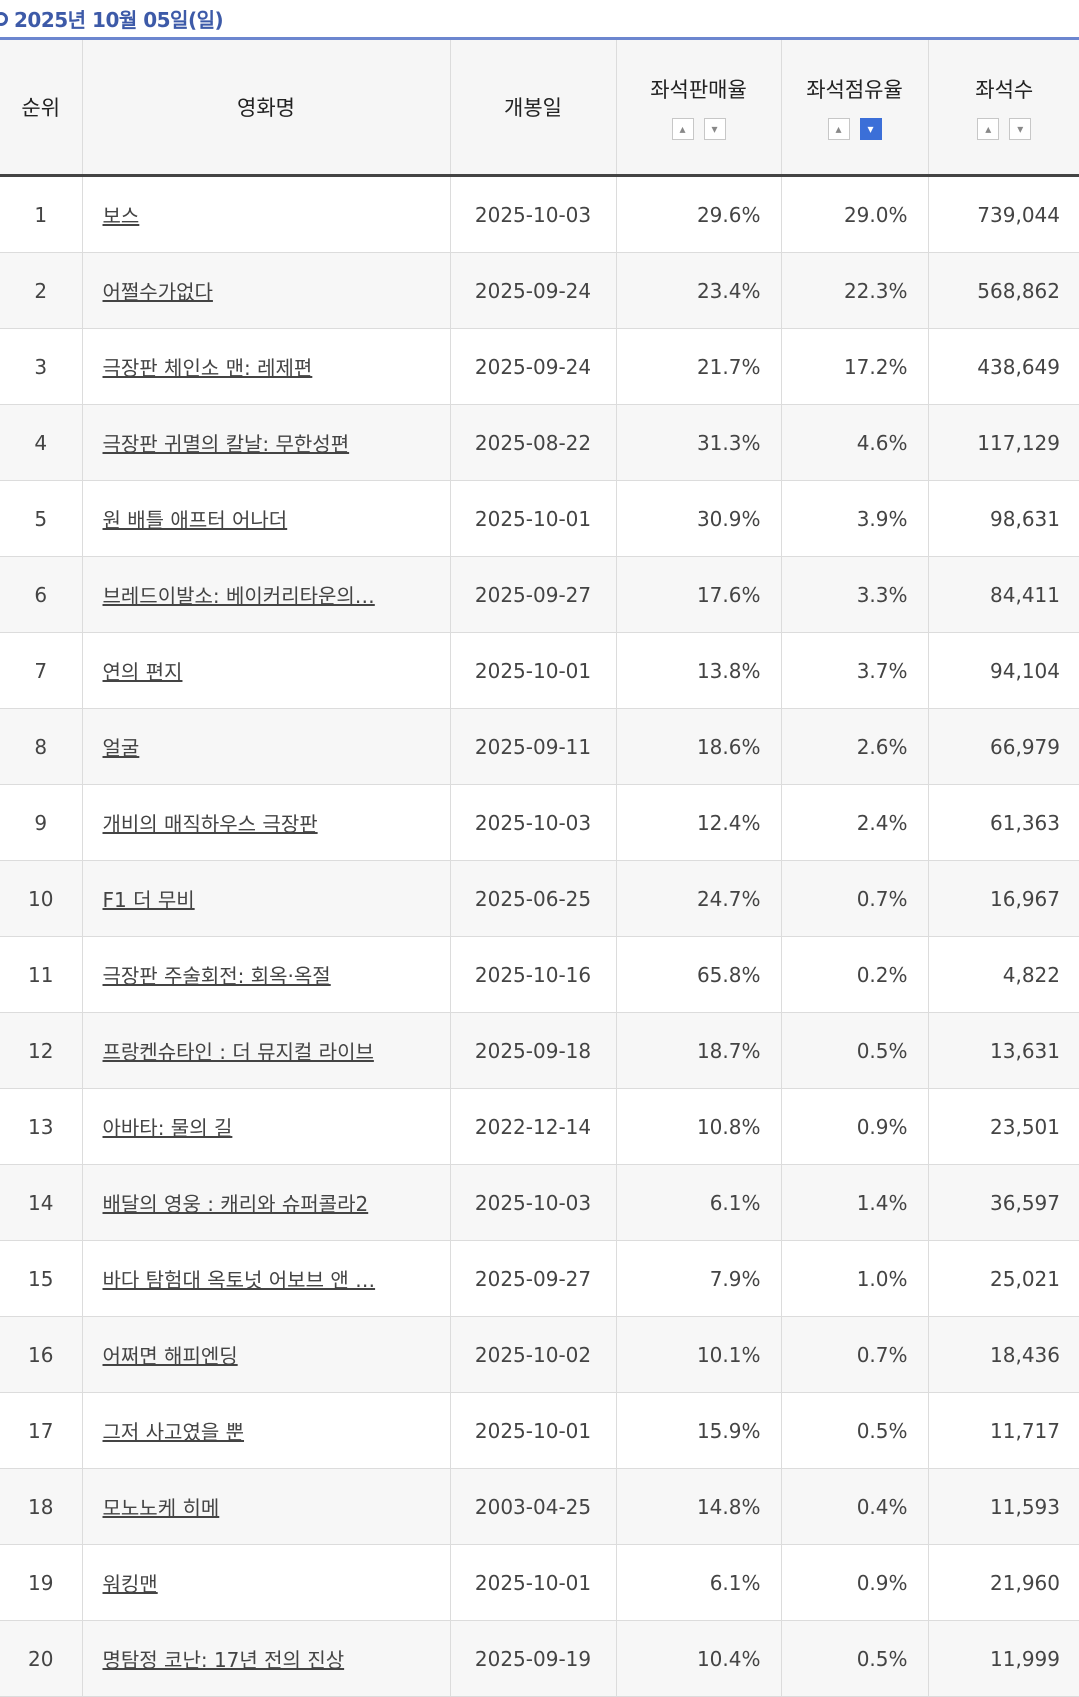 The width and height of the screenshot is (1079, 1697). What do you see at coordinates (161, 1508) in the screenshot?
I see `movie-title-link: 모노노케 히메` at bounding box center [161, 1508].